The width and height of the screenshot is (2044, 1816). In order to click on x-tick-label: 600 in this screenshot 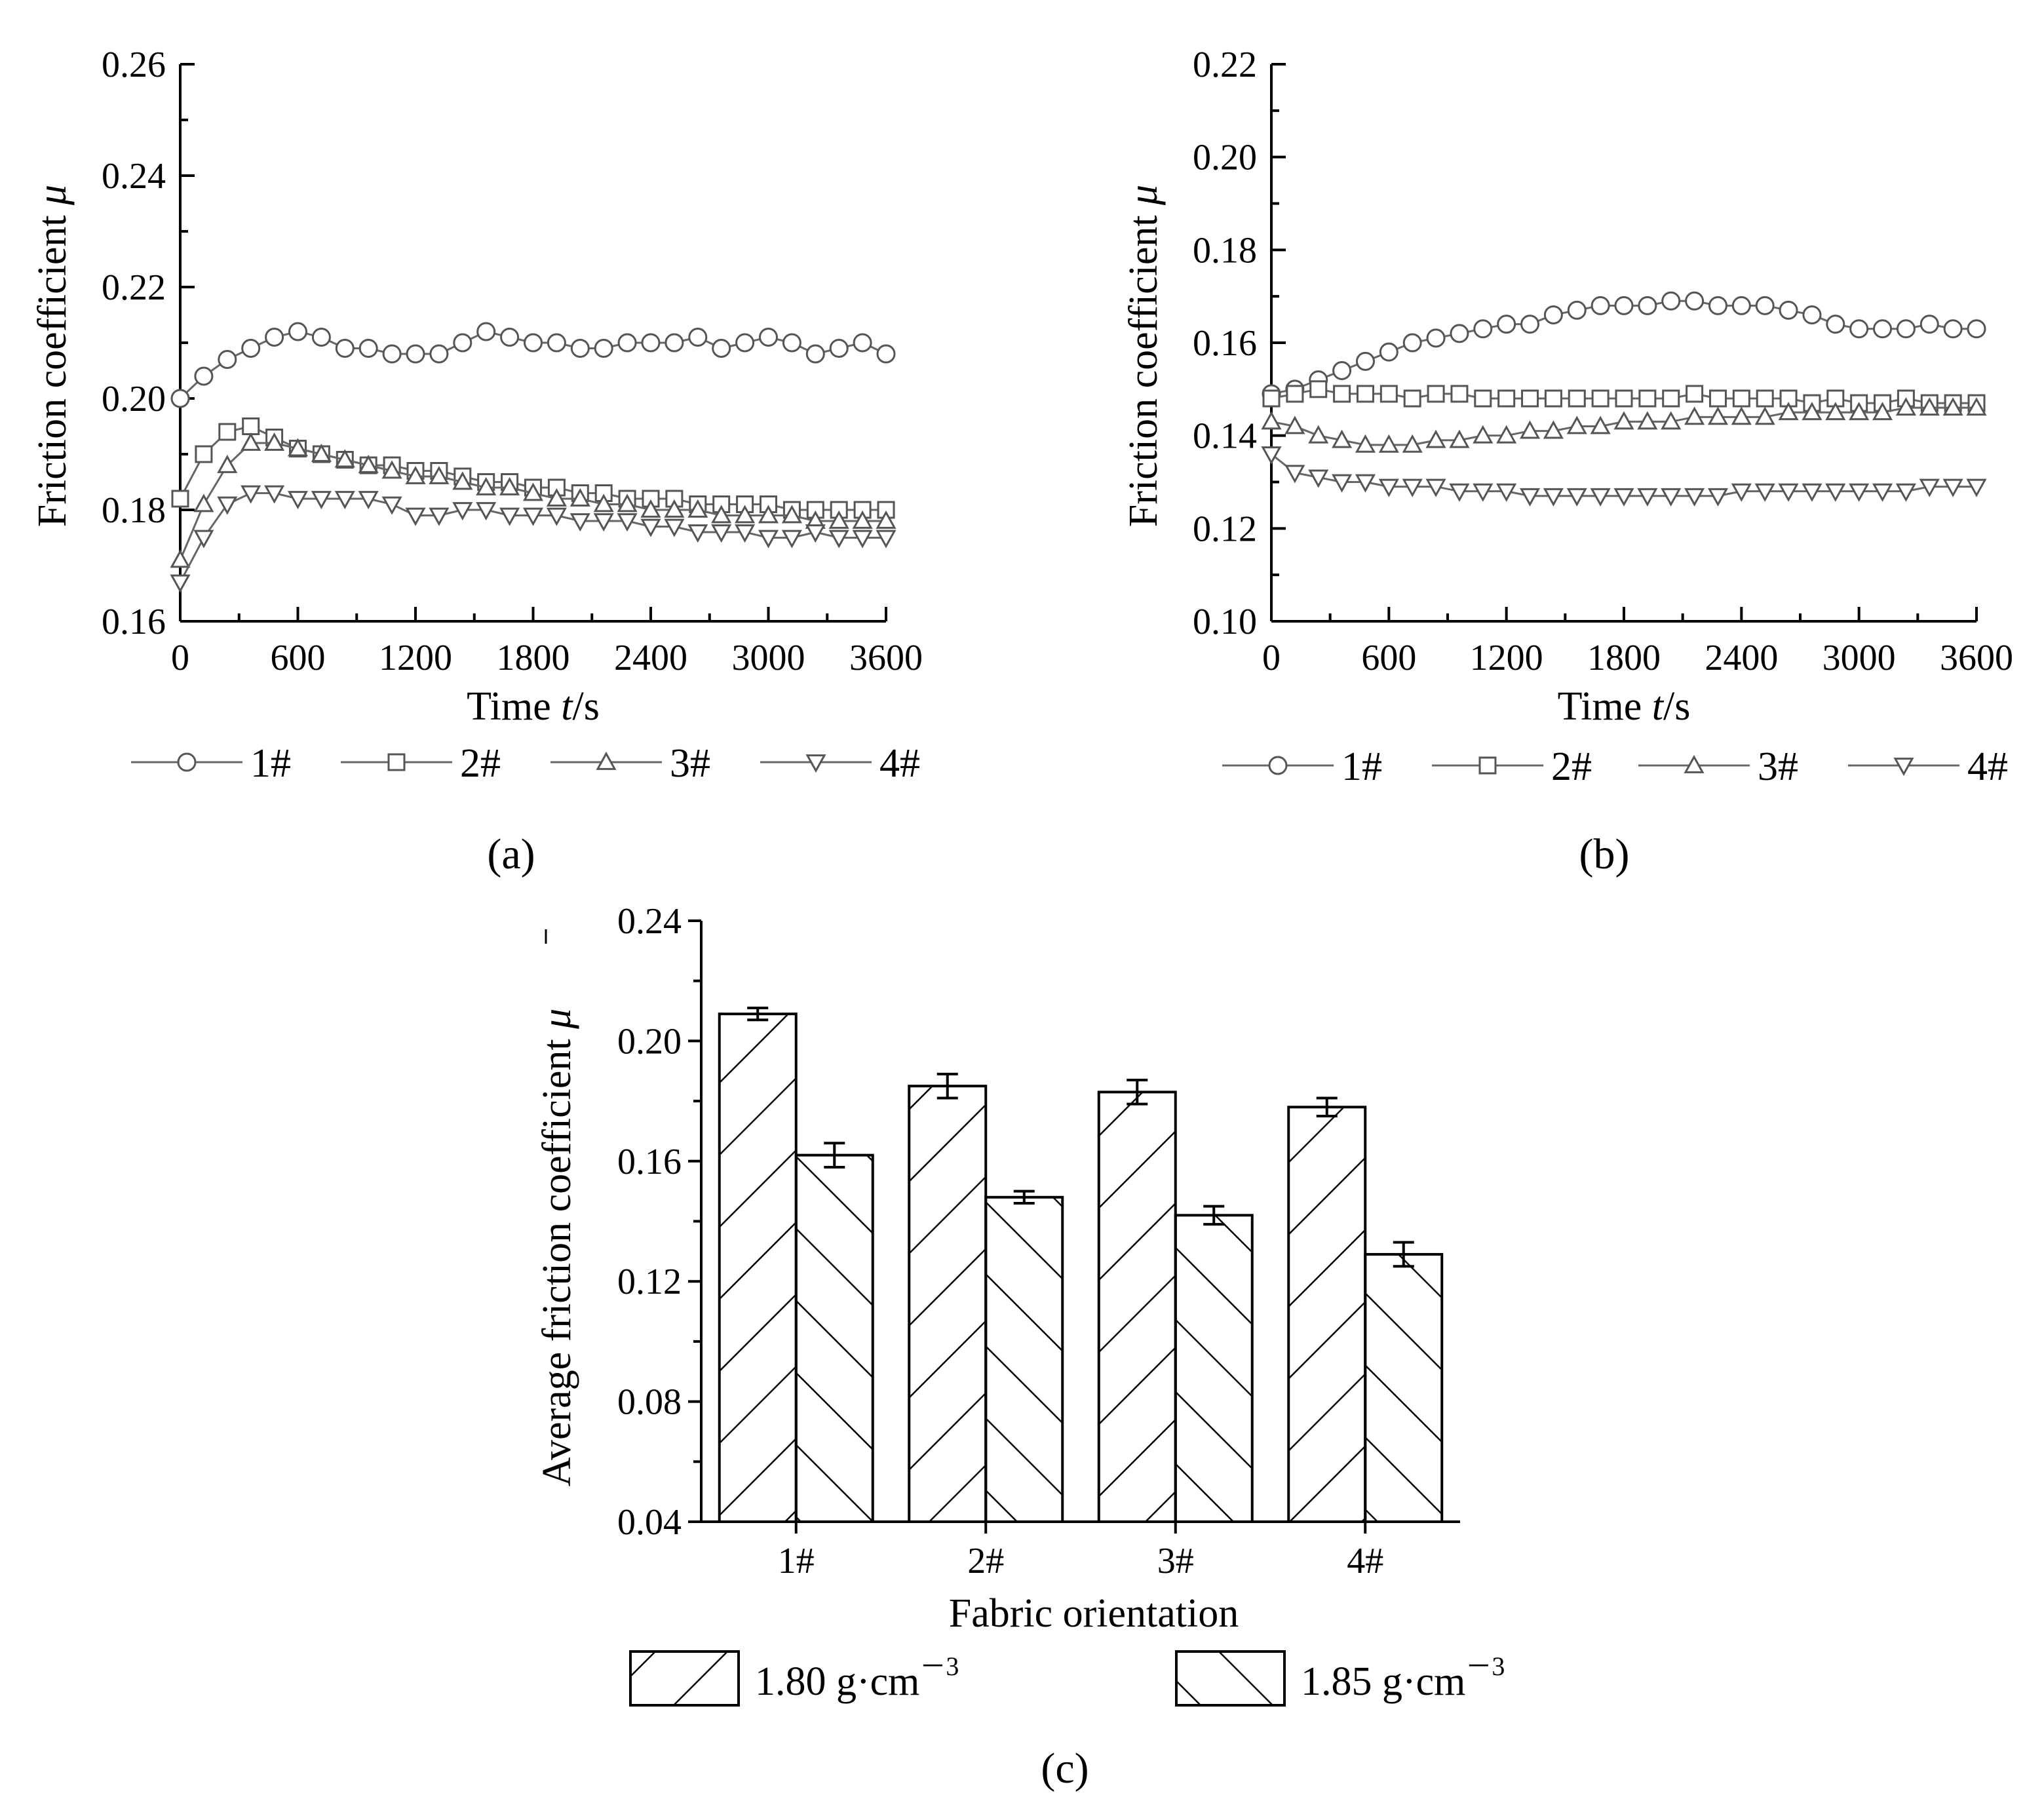, I will do `click(1388, 658)`.